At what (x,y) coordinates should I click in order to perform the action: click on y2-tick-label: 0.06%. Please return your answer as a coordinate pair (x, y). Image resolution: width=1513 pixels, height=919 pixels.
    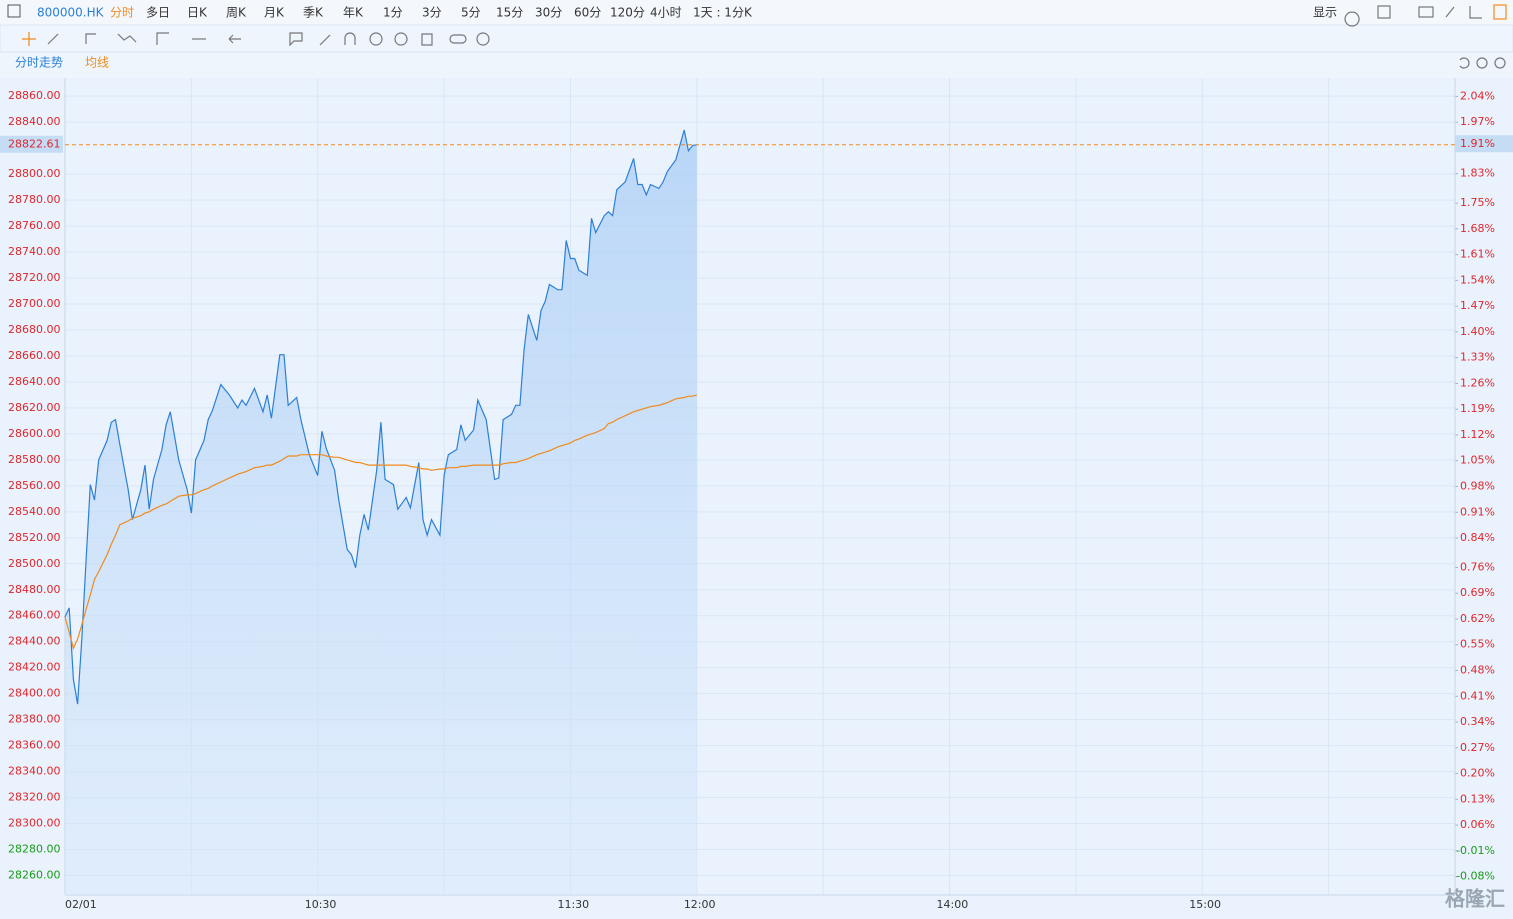
    Looking at the image, I should click on (1477, 824).